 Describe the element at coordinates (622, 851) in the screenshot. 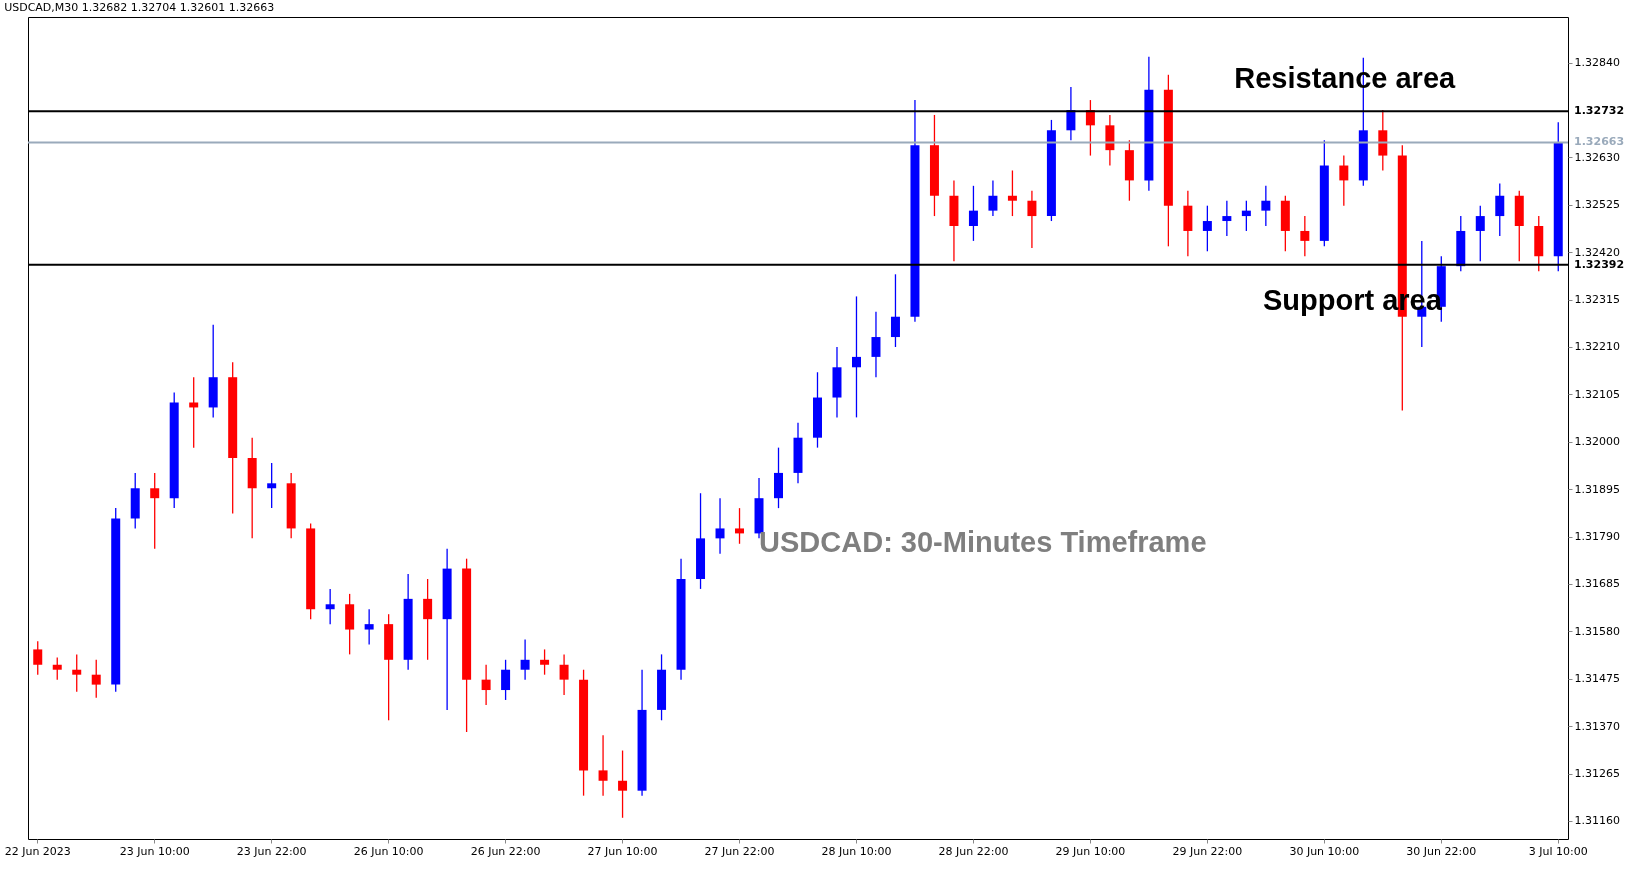

I see `x-tick-label: 27 Jun 10:00` at that location.